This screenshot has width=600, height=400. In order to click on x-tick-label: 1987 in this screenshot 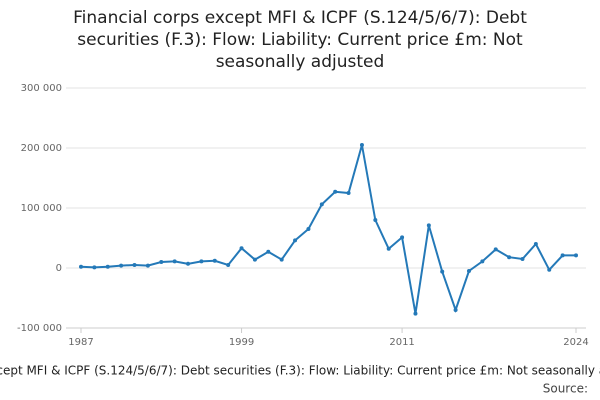, I will do `click(80, 342)`.